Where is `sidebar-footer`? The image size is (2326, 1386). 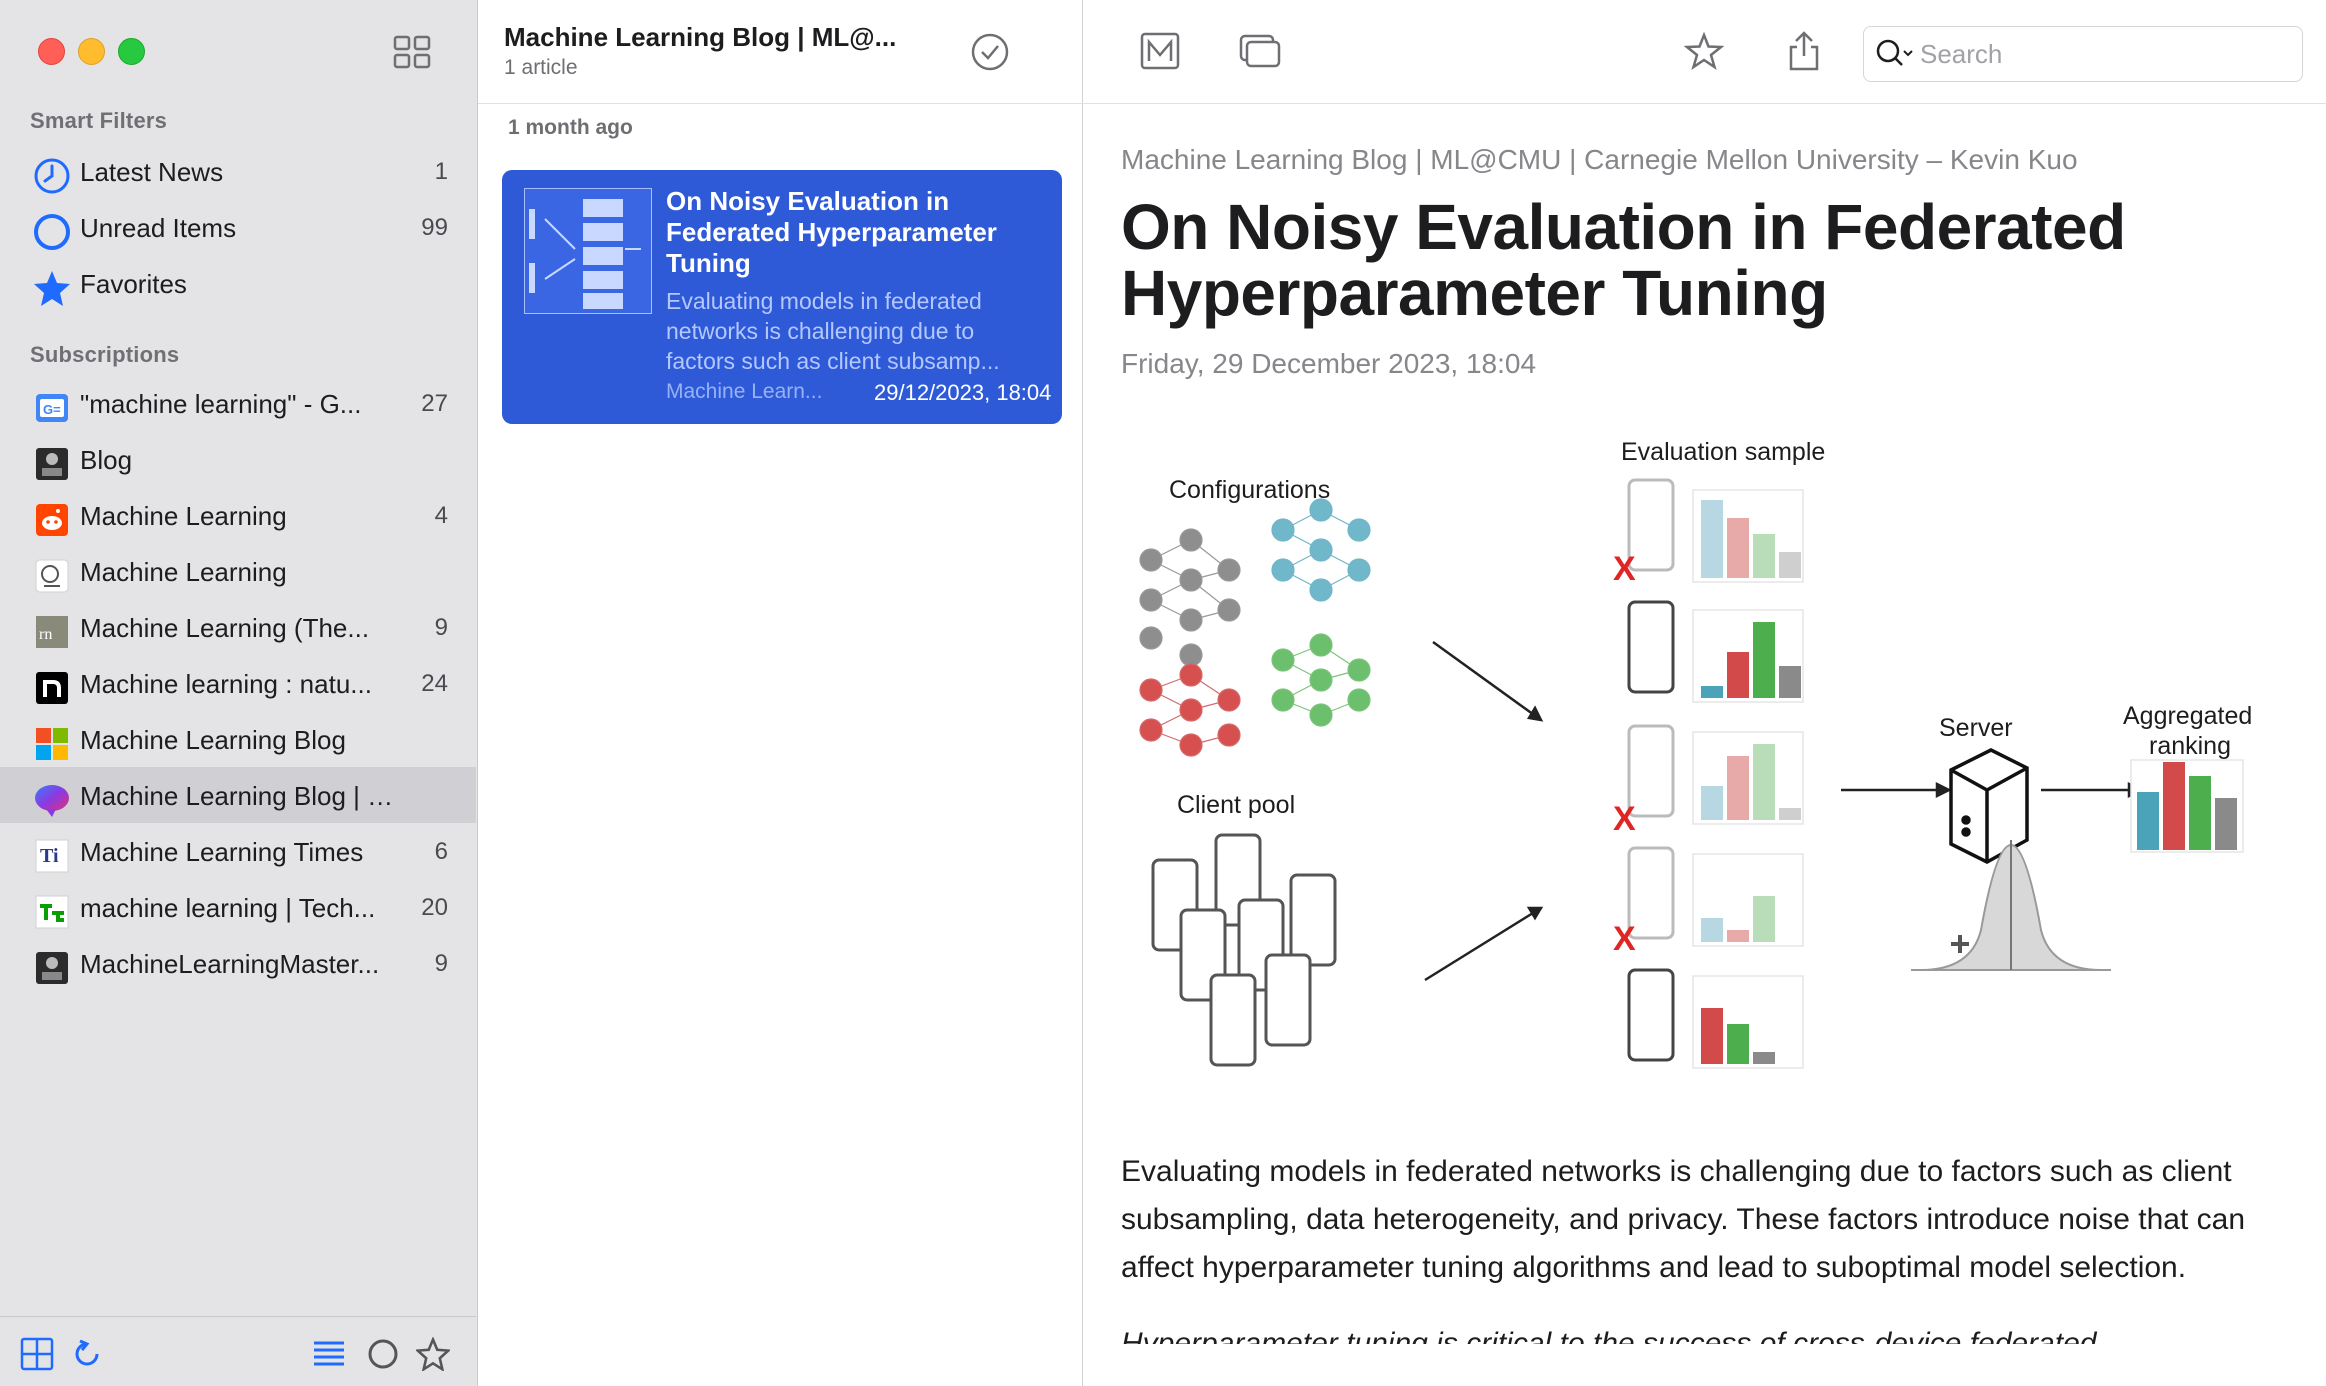 sidebar-footer is located at coordinates (238, 1351).